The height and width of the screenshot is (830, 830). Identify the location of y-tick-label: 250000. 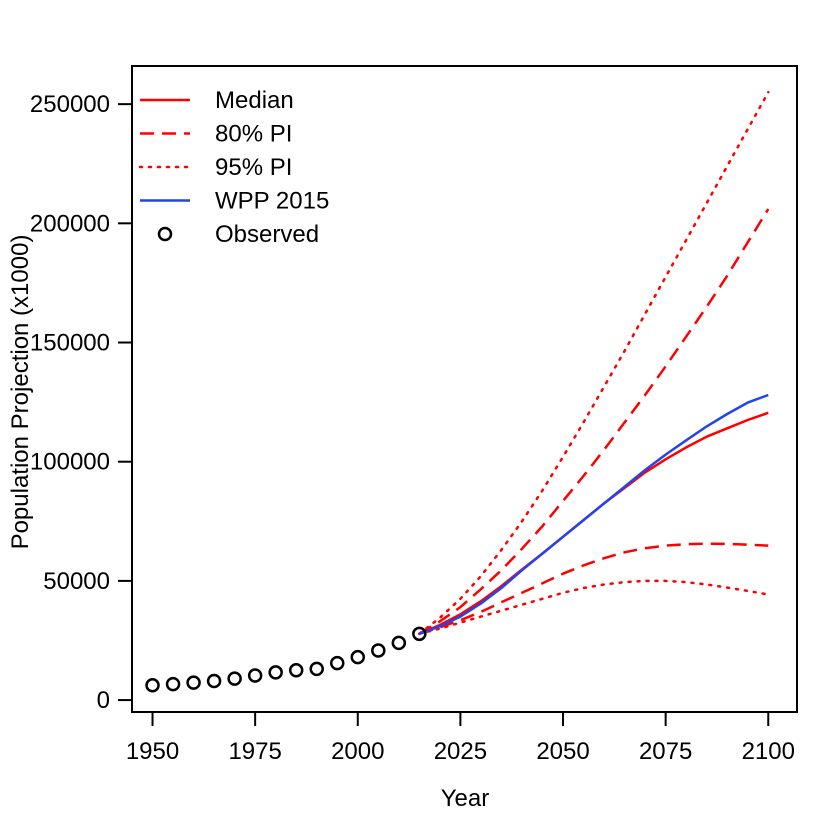
(70, 104).